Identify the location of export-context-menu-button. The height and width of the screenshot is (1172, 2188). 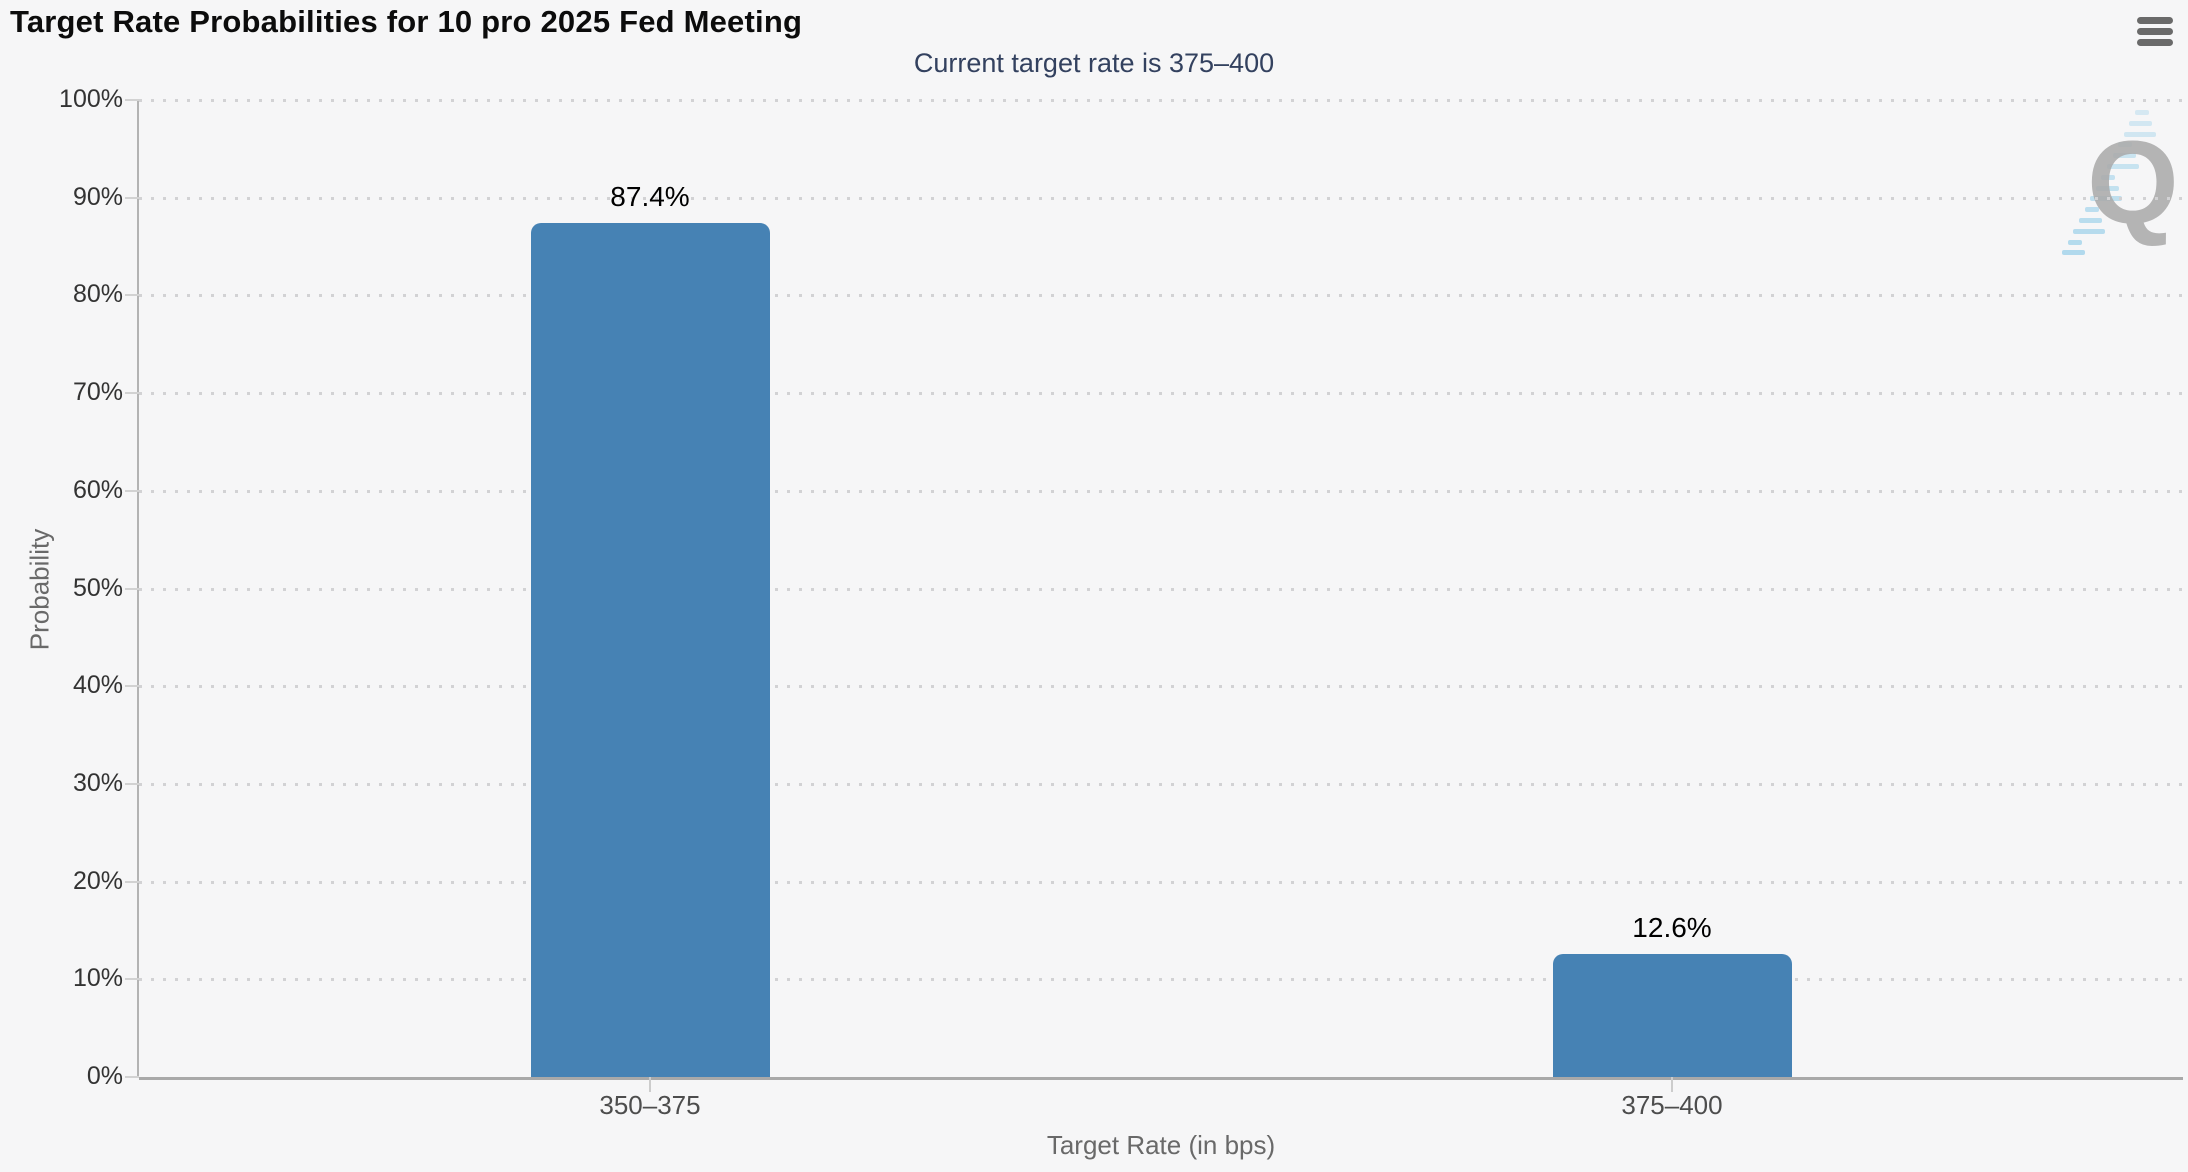
(2155, 31).